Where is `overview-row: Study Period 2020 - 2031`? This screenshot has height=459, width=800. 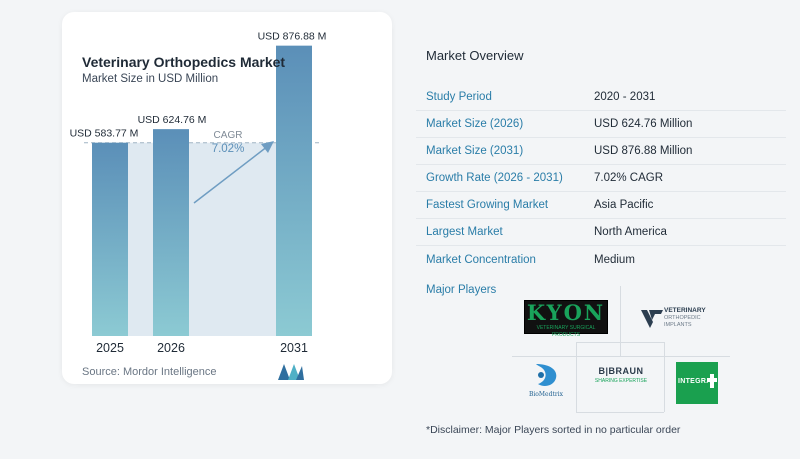
overview-row: Study Period 2020 - 2031 is located at coordinates (601, 97).